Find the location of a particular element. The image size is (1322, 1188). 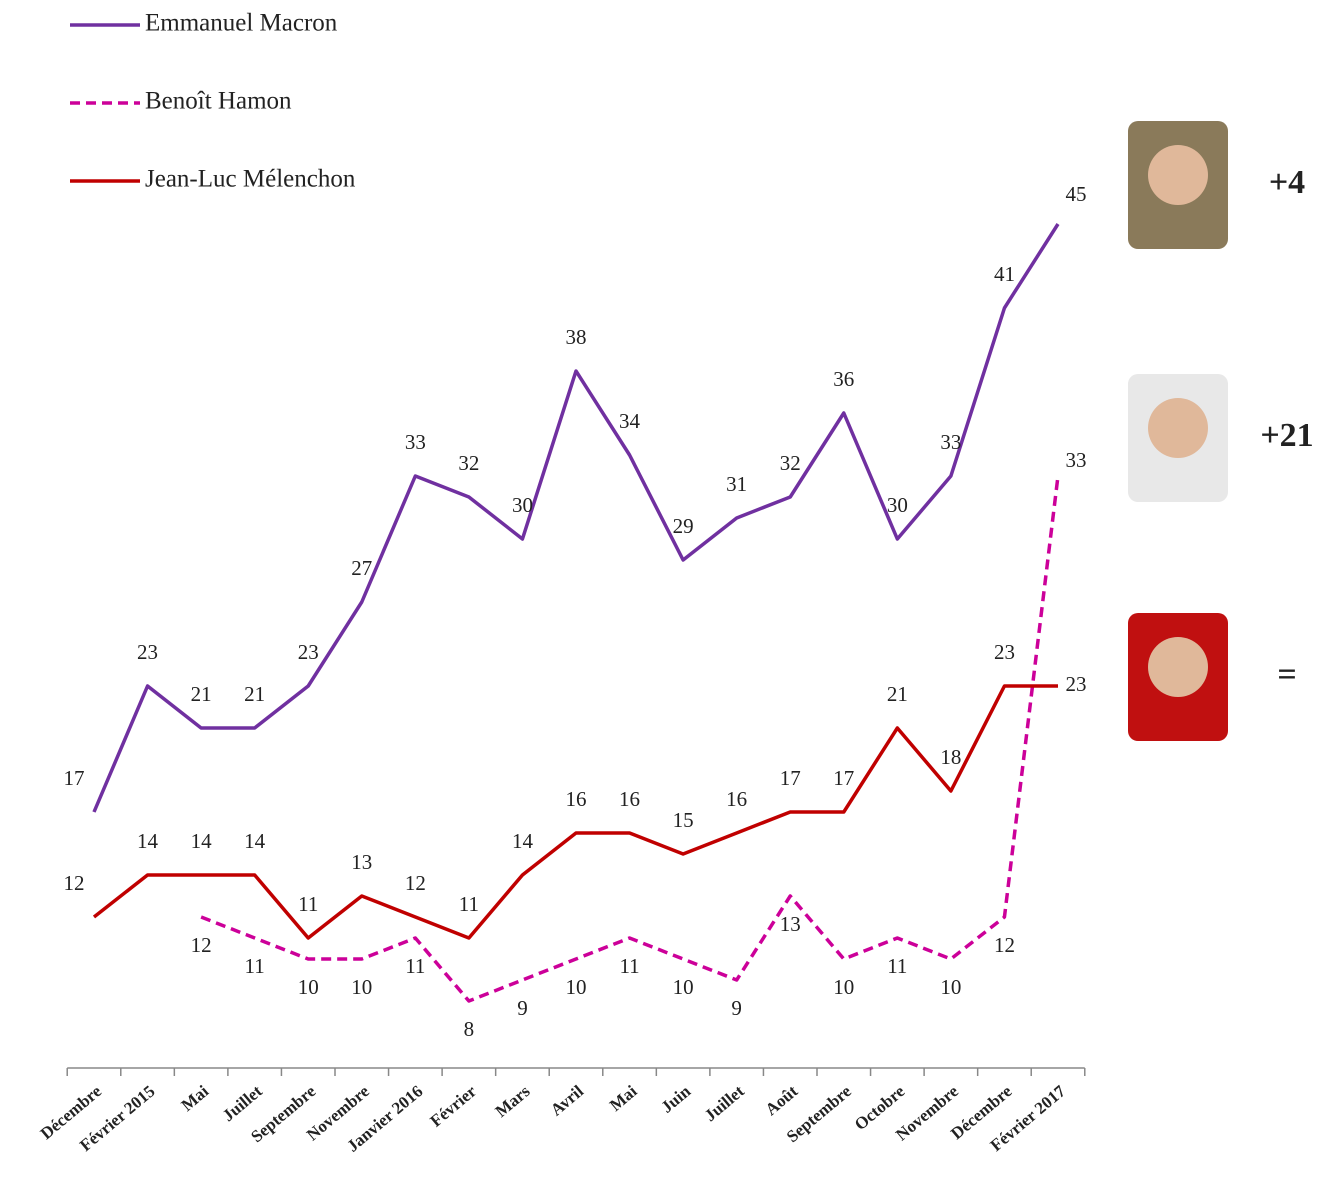

data-label: 36 is located at coordinates (843, 379).